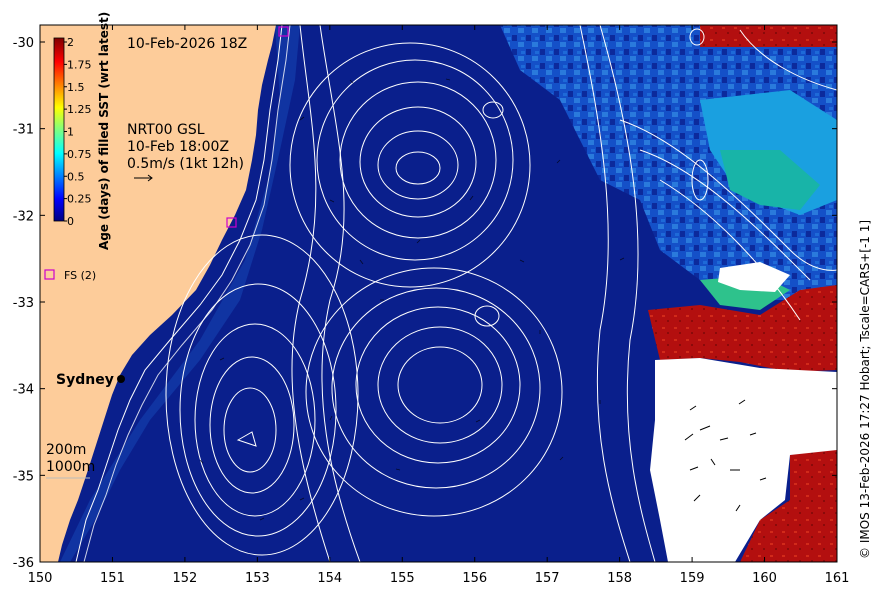  I want to click on y-tick-label: -31, so click(23, 130).